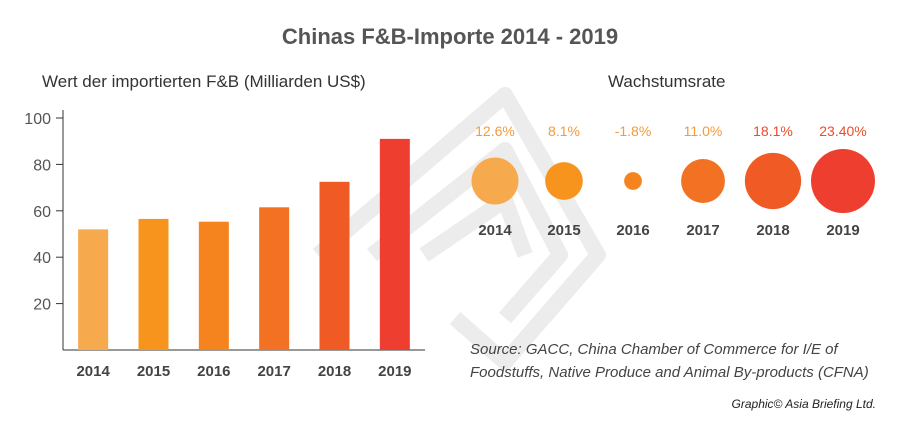 This screenshot has width=900, height=431. I want to click on credit-text: Graphic© Asia Briefing Ltd., so click(804, 404).